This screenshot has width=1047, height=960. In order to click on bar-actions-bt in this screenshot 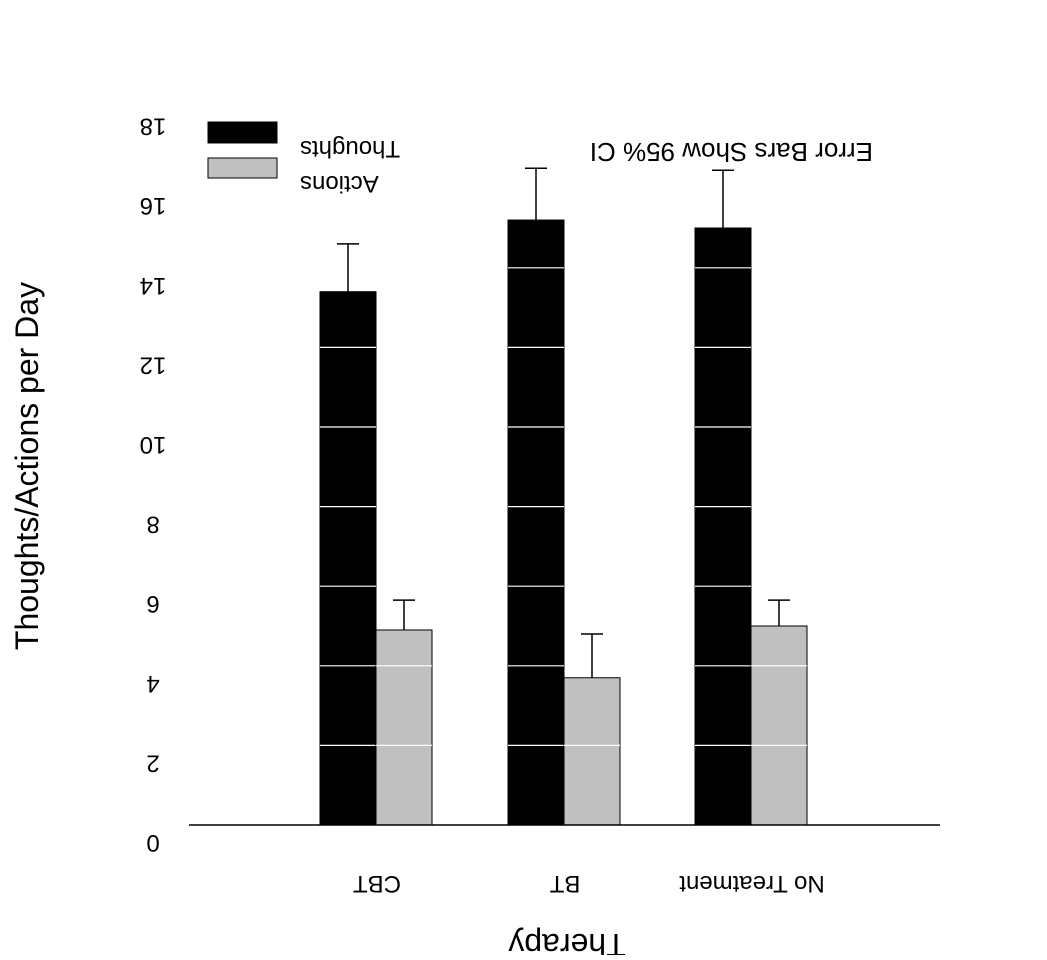, I will do `click(592, 751)`.